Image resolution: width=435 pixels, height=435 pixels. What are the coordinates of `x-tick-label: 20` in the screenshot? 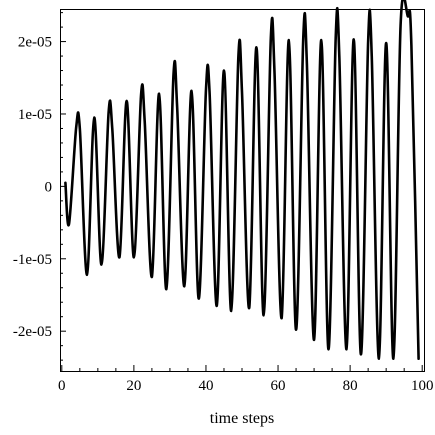 It's located at (133, 386).